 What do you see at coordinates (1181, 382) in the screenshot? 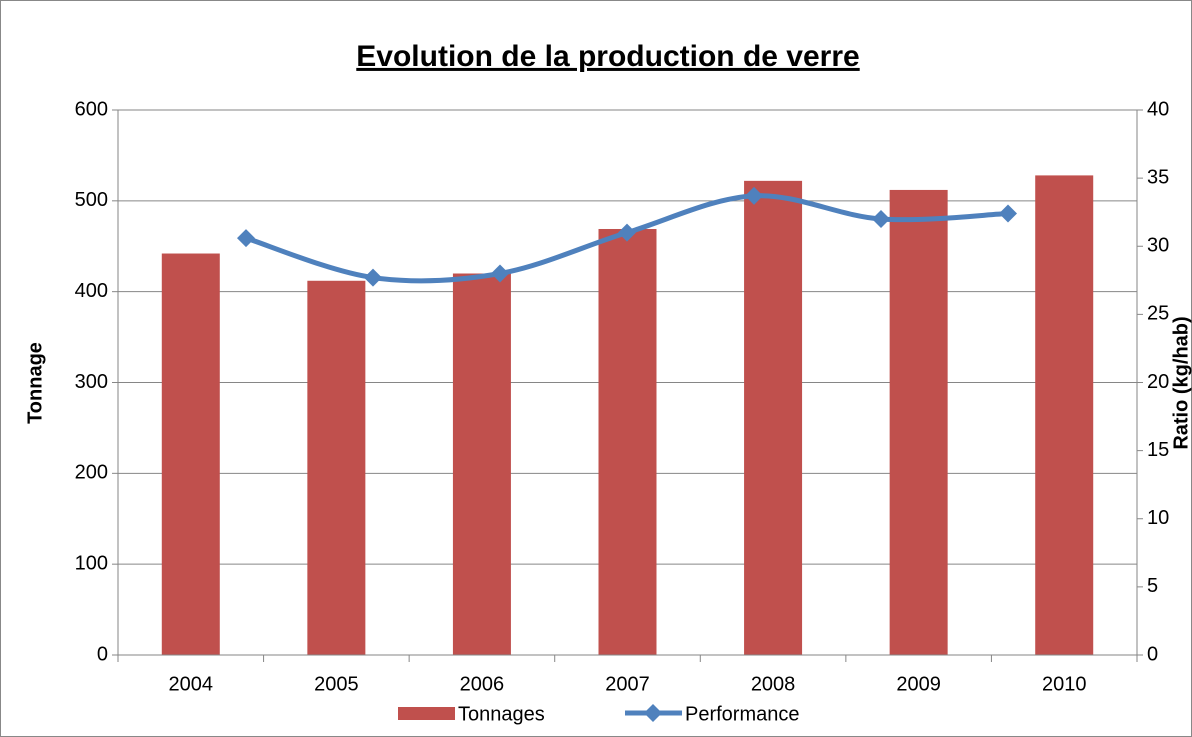
I see `y2-axis-title: Ratio (kg/hab)` at bounding box center [1181, 382].